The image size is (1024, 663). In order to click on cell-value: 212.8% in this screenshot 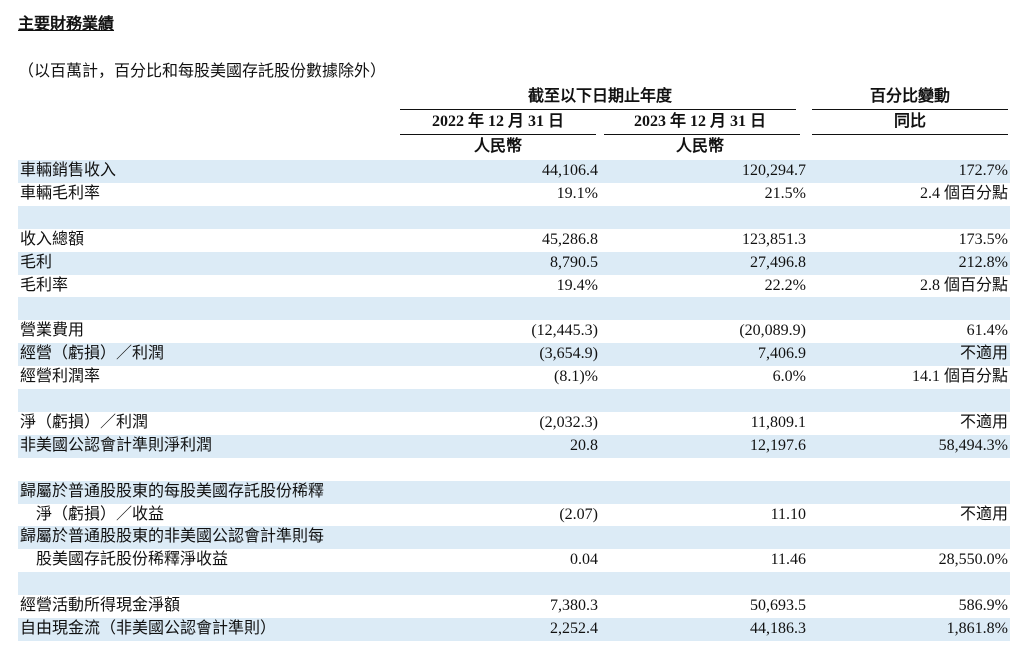, I will do `click(983, 262)`.